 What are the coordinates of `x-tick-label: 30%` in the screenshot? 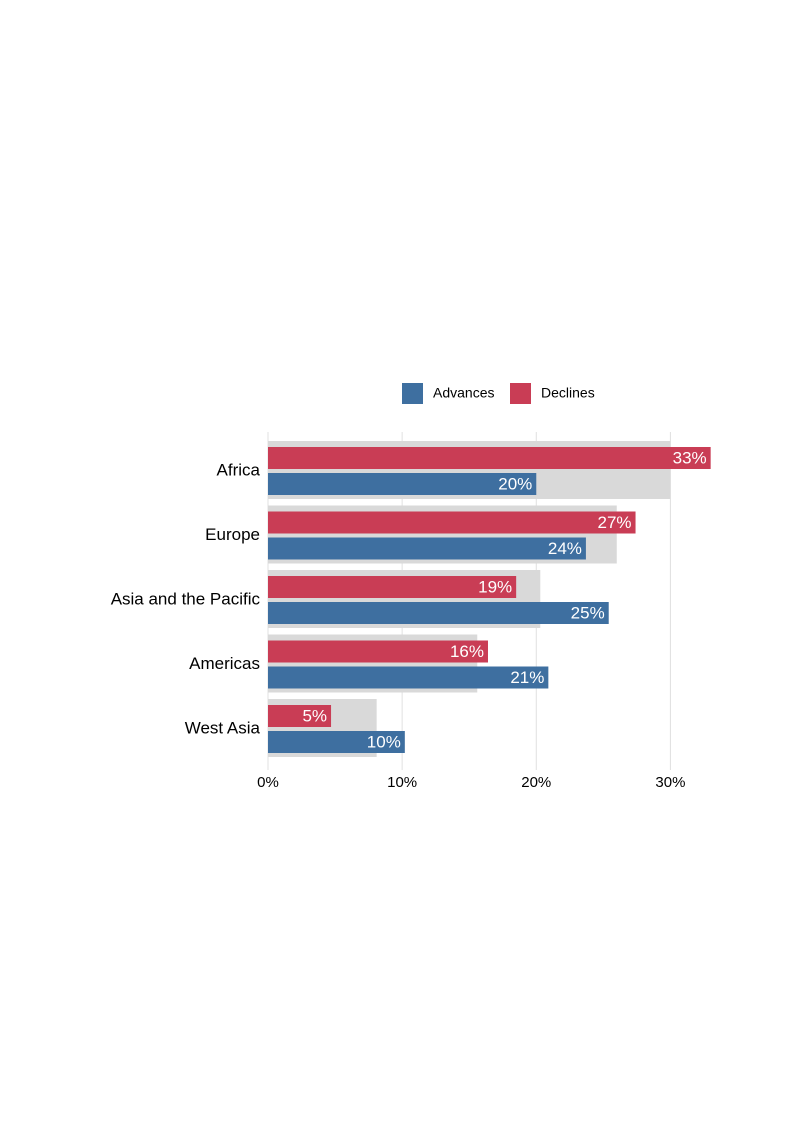 It's located at (670, 782).